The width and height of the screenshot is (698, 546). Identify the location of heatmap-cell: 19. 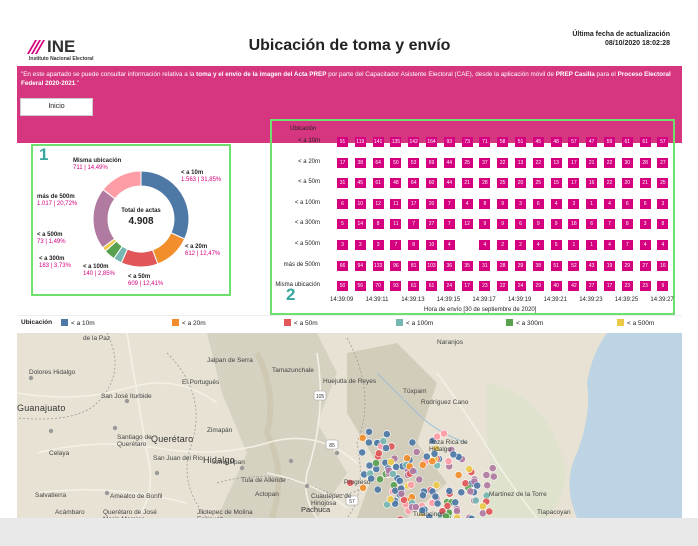
(609, 265).